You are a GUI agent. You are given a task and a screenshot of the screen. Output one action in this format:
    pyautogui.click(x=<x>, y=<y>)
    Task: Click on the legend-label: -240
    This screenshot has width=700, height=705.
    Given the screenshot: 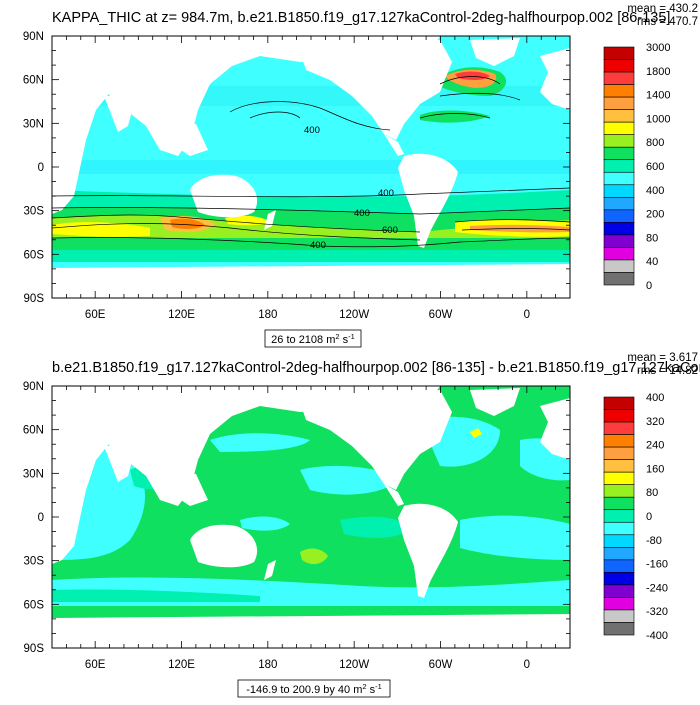 What is the action you would take?
    pyautogui.click(x=657, y=588)
    